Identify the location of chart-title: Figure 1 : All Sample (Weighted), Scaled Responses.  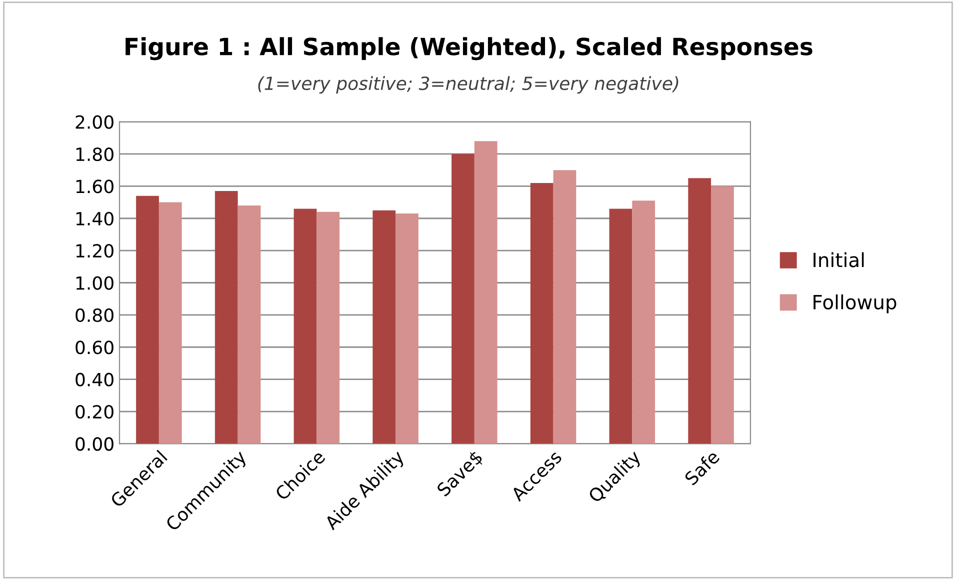
(469, 48).